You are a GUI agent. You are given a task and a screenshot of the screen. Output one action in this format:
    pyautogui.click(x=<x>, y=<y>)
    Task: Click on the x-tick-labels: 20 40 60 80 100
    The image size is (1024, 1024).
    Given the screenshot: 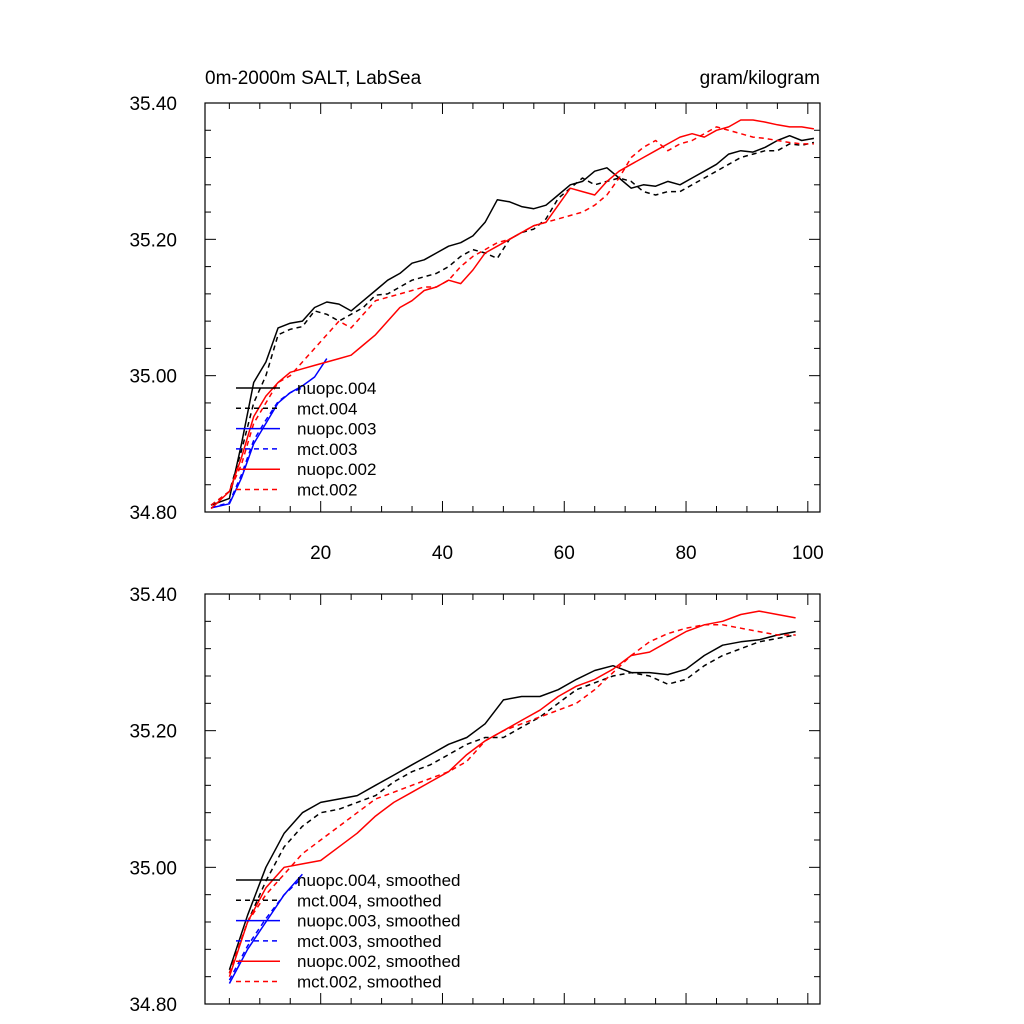 What is the action you would take?
    pyautogui.click(x=567, y=553)
    